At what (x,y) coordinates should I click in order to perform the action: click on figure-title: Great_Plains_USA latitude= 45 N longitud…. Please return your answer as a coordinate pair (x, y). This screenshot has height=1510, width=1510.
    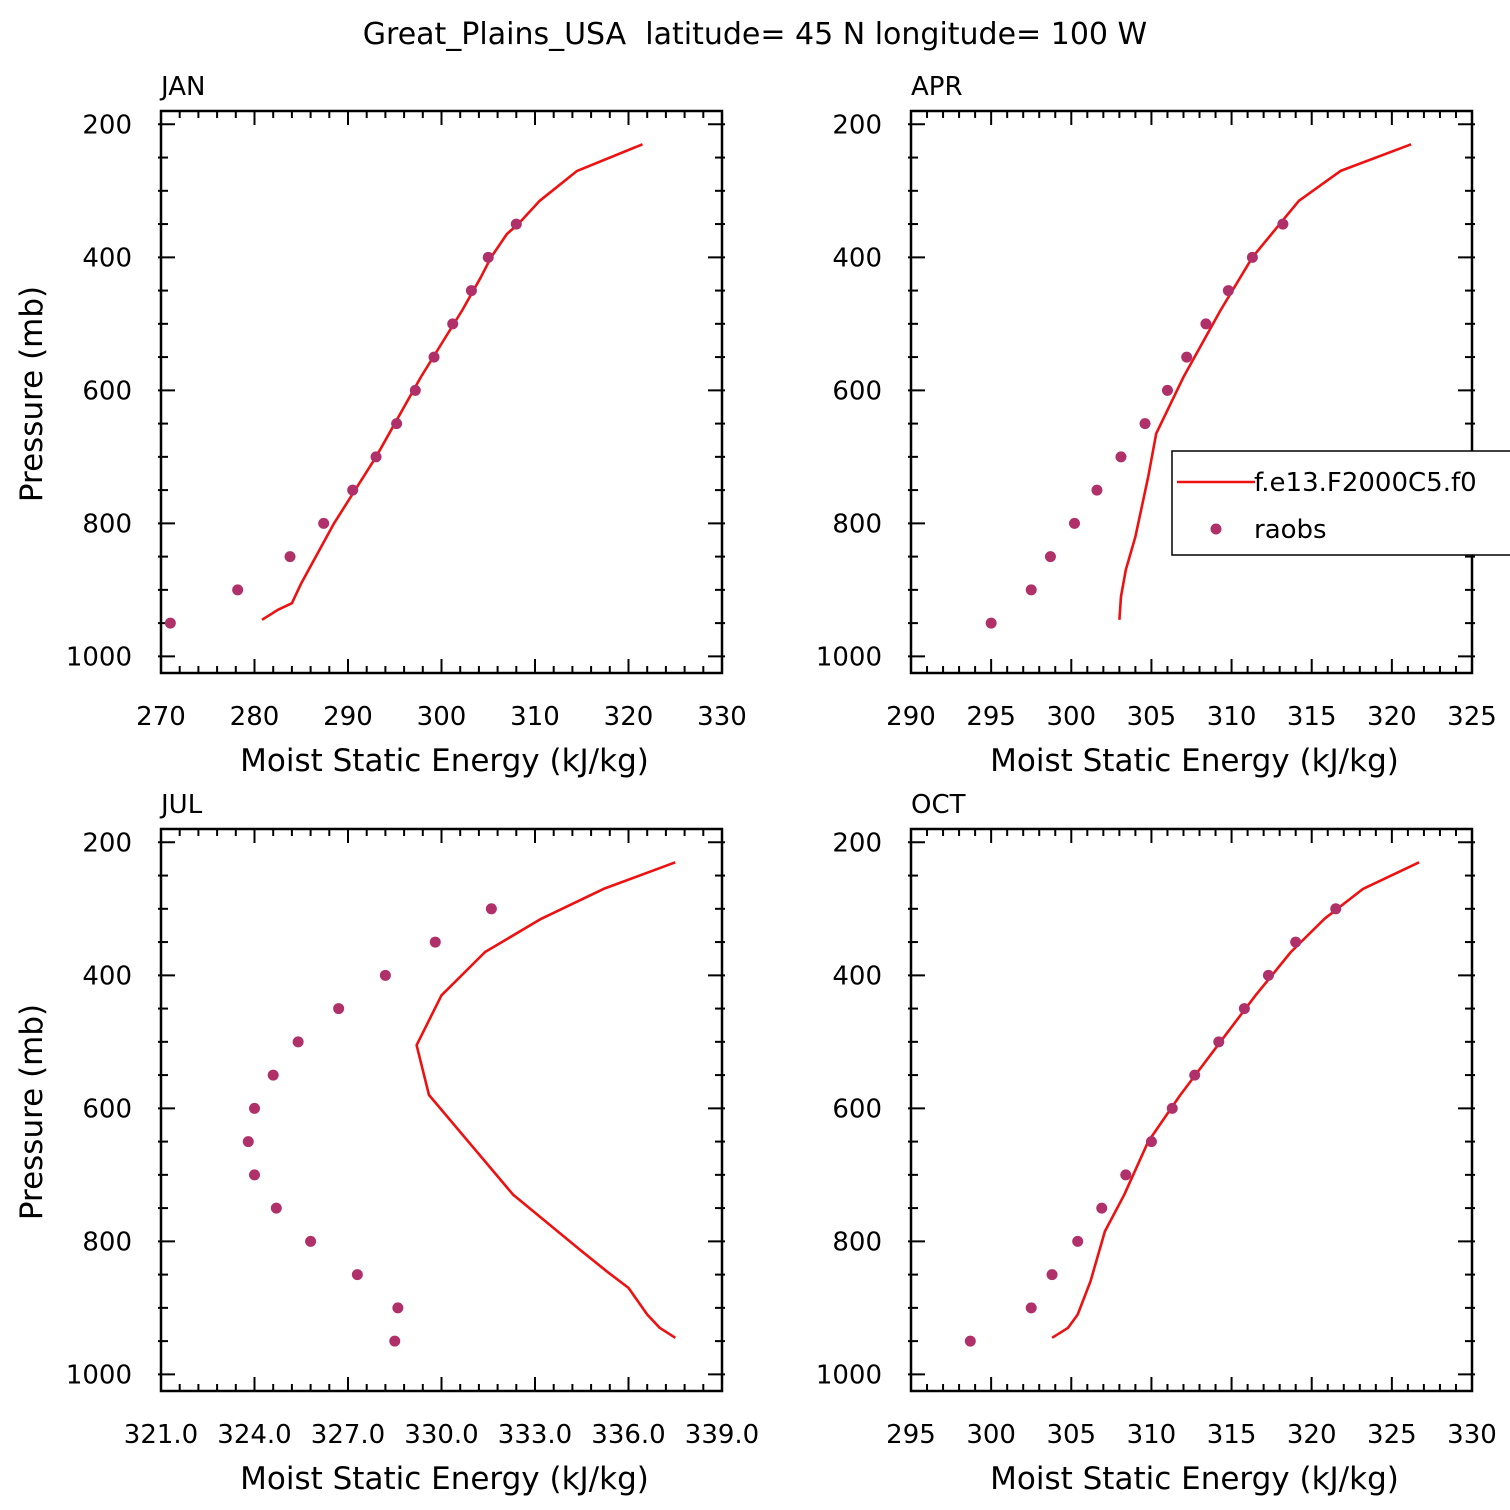
    Looking at the image, I should click on (755, 34).